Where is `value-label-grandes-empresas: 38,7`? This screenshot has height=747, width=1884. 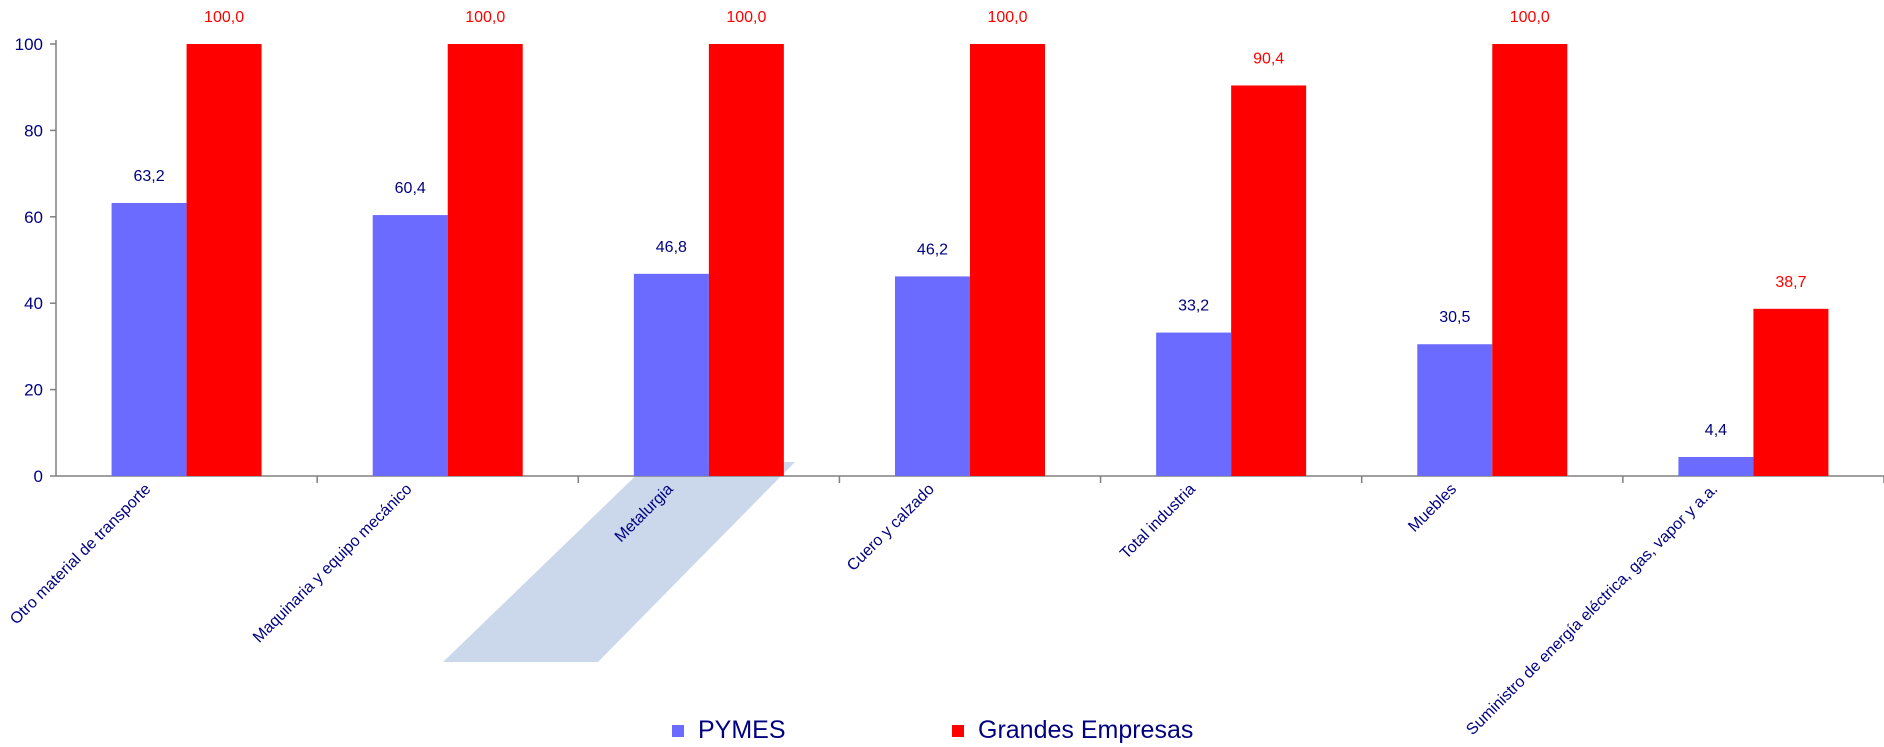 value-label-grandes-empresas: 38,7 is located at coordinates (1790, 282).